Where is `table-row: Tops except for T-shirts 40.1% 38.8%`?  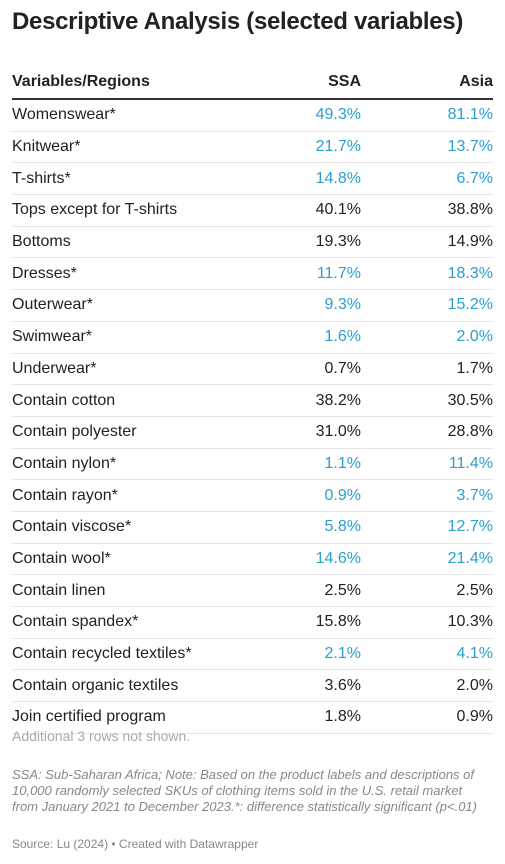
table-row: Tops except for T-shirts 40.1% 38.8% is located at coordinates (252, 211).